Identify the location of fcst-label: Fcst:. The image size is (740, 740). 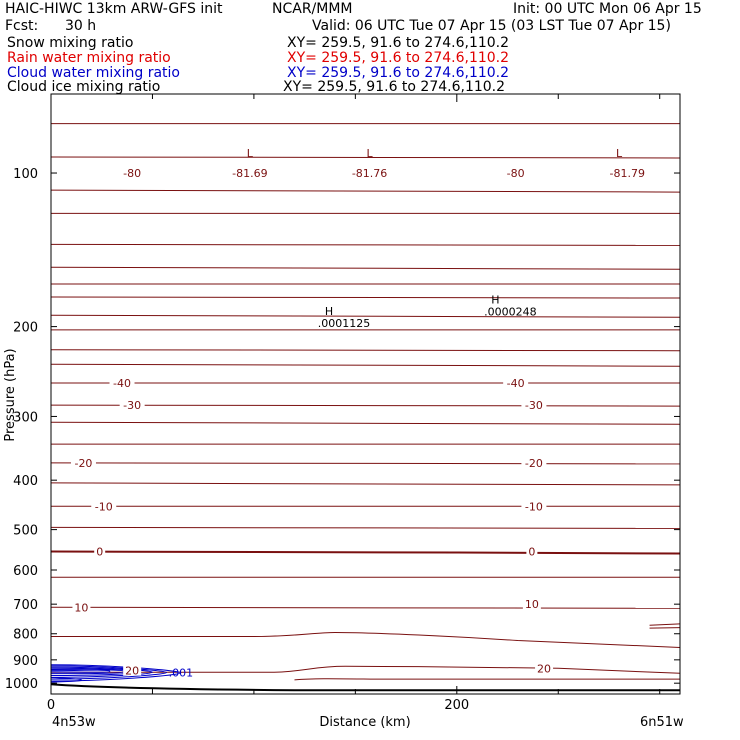
(22, 26).